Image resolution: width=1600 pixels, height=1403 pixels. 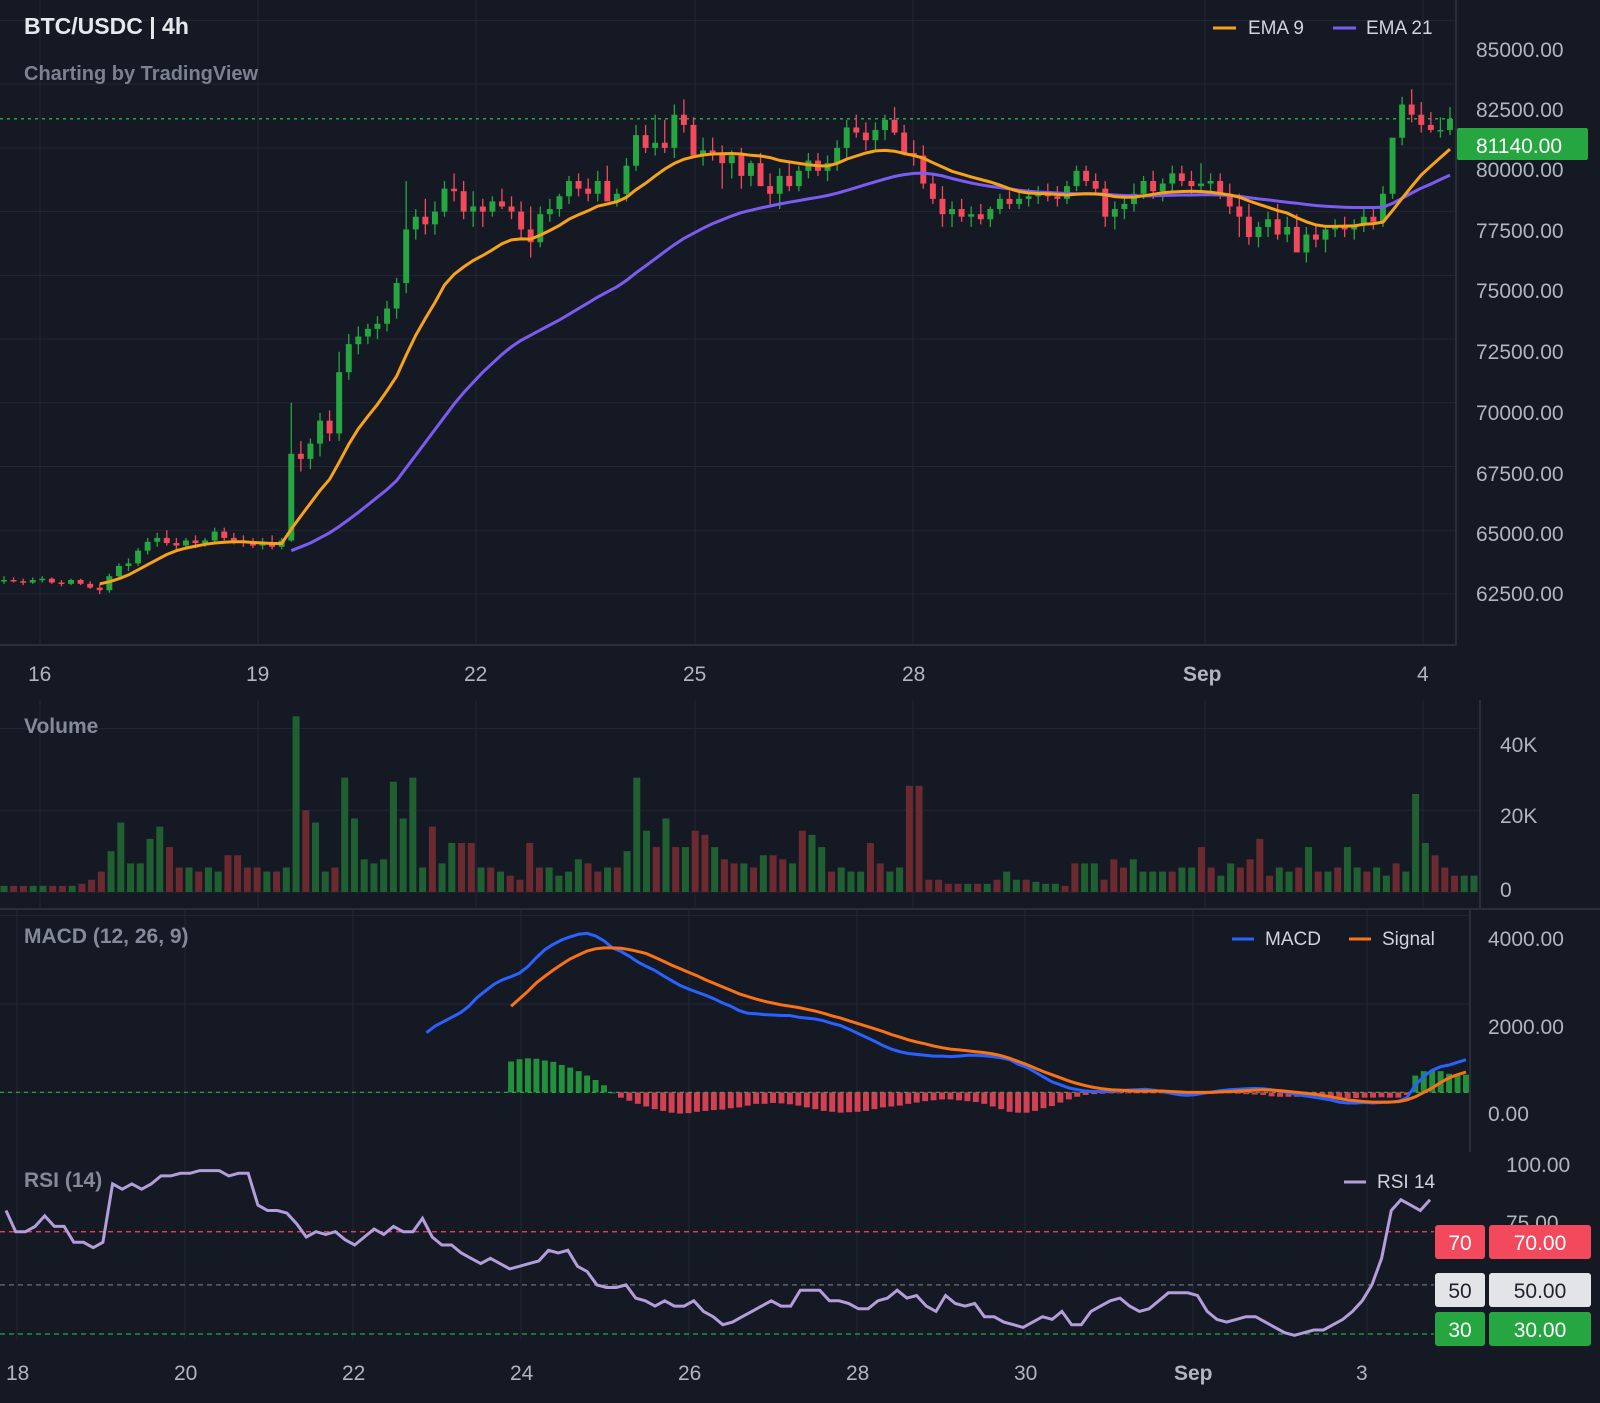 What do you see at coordinates (687, 1373) in the screenshot?
I see `rsi-x-axis: 18 20 22 24 26 28 30 Sep 3` at bounding box center [687, 1373].